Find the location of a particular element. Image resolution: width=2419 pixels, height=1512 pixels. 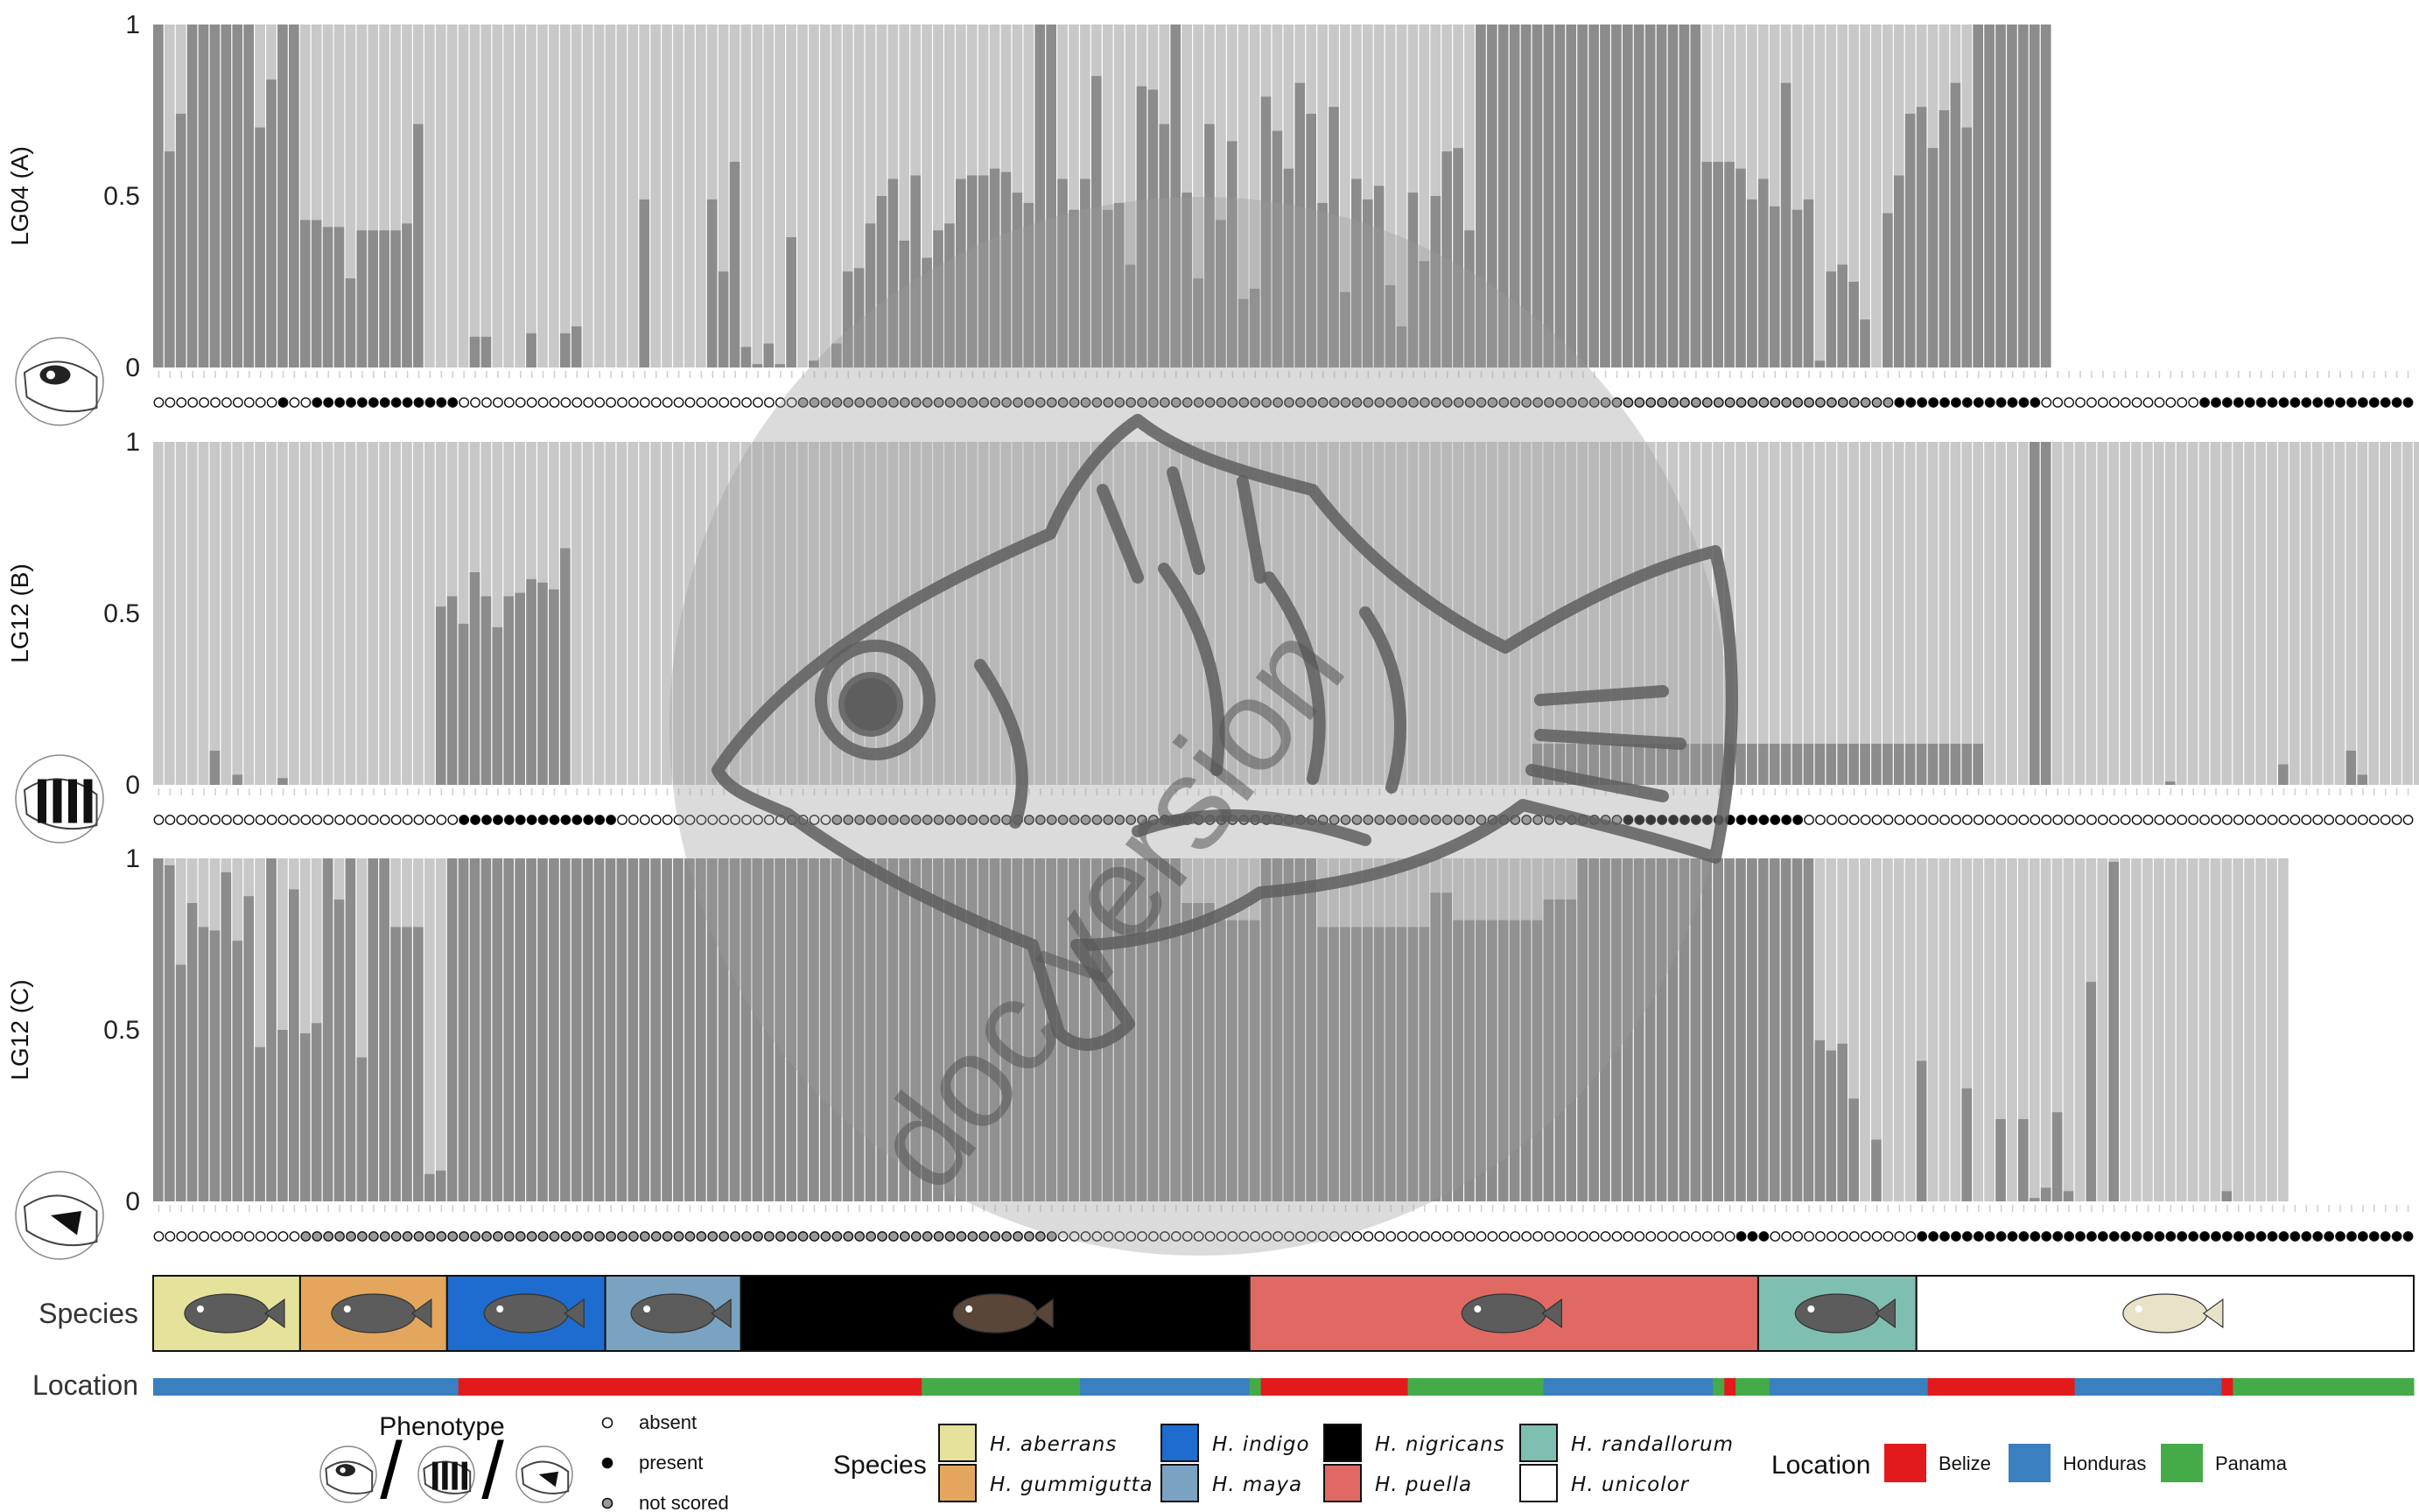

tick-label: 1 is located at coordinates (132, 442).